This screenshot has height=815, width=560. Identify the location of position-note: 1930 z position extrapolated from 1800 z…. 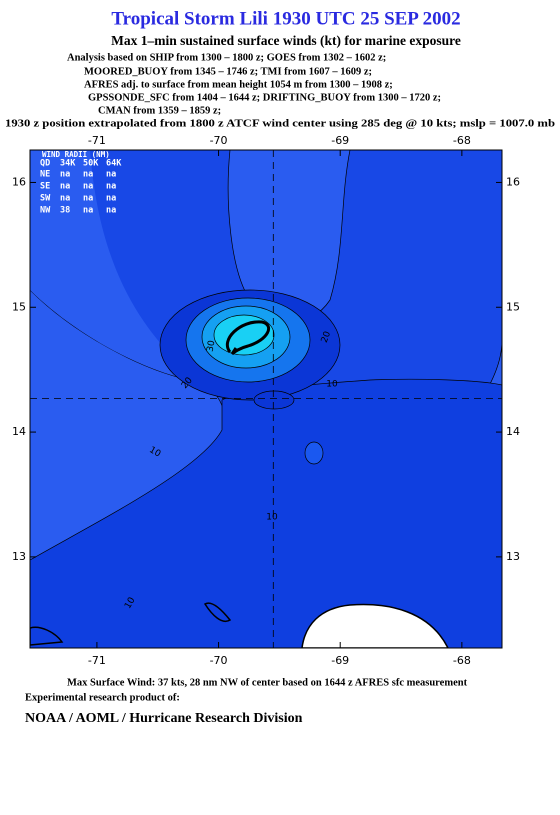
(280, 123).